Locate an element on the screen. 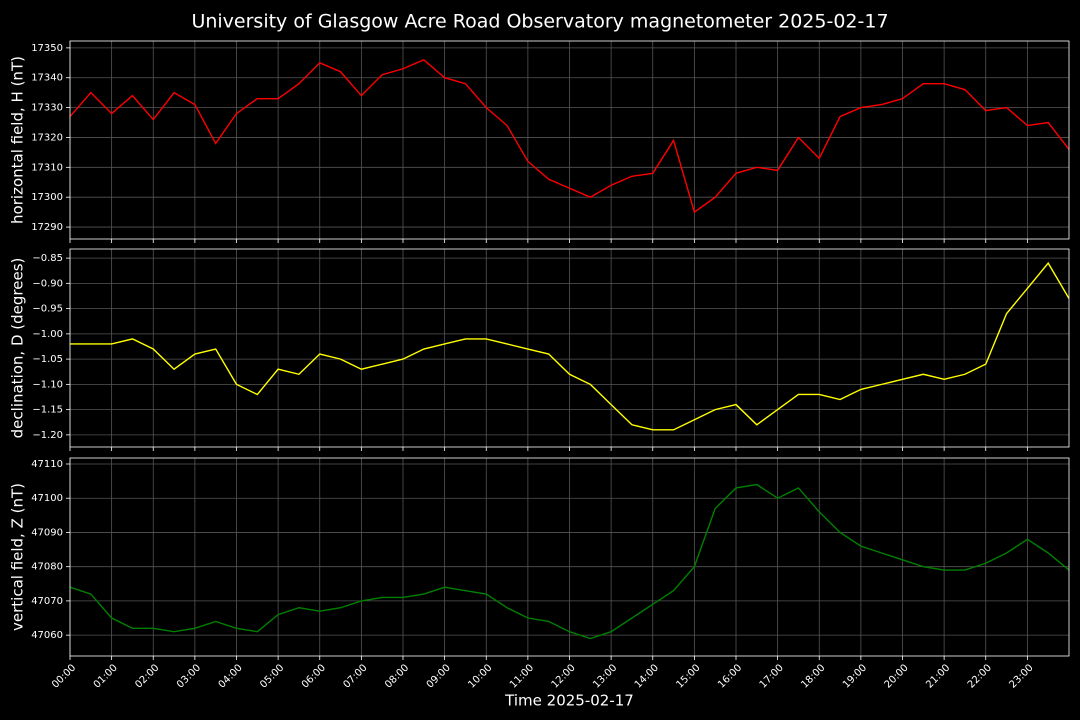  x-tick-label: 11:00 is located at coordinates (522, 676).